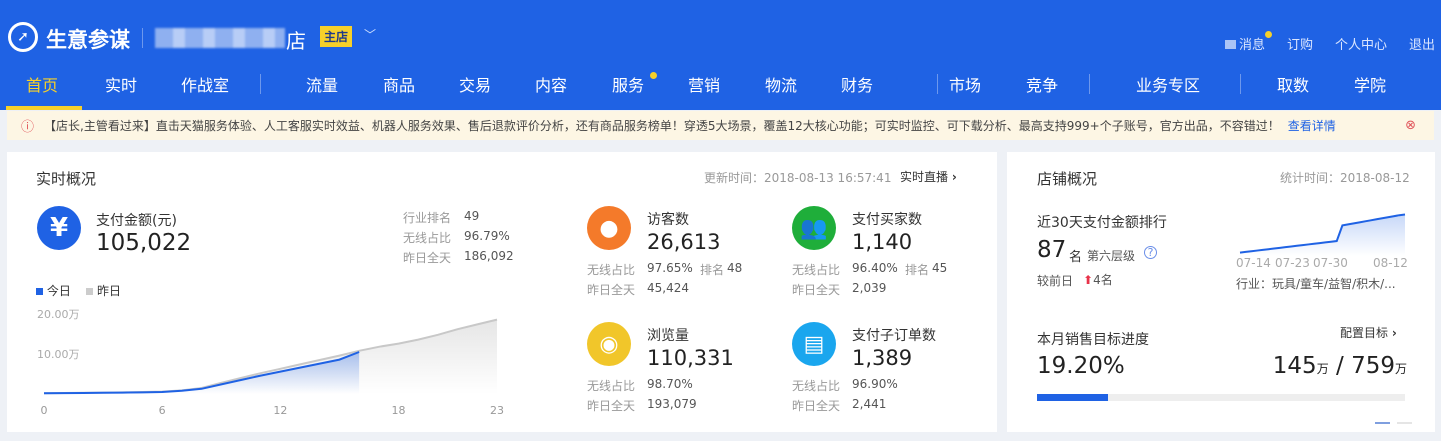 The height and width of the screenshot is (441, 1441). I want to click on live-label: 实时直播, so click(924, 177).